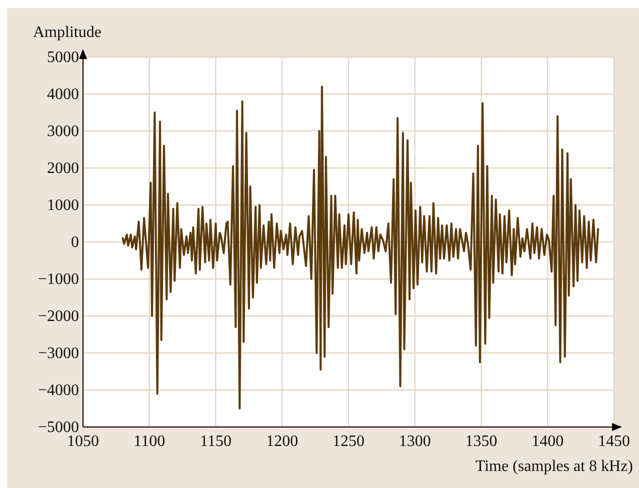 This screenshot has height=488, width=639. What do you see at coordinates (58, 316) in the screenshot?
I see `y-tick-label: −2000` at bounding box center [58, 316].